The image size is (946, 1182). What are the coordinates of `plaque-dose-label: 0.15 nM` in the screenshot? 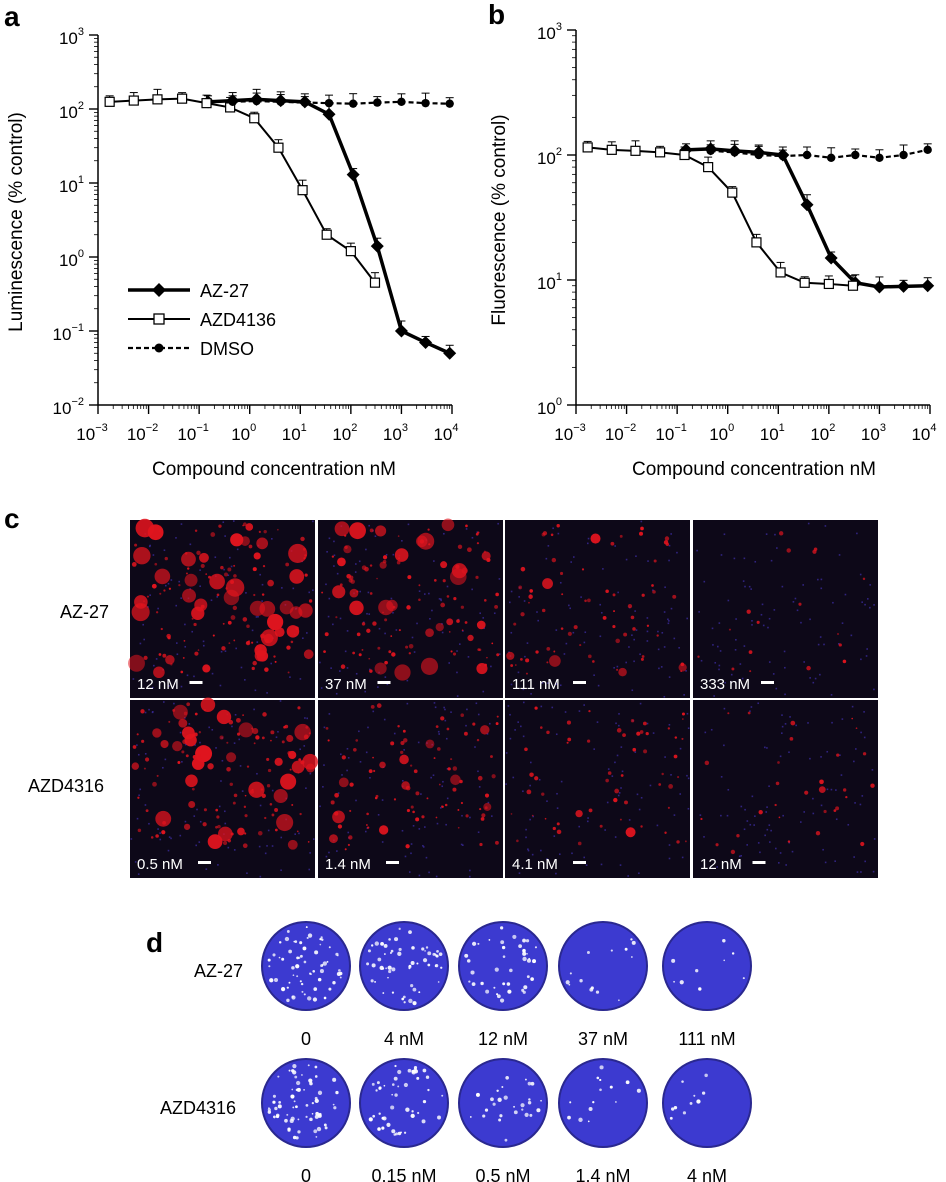 It's located at (403, 1174).